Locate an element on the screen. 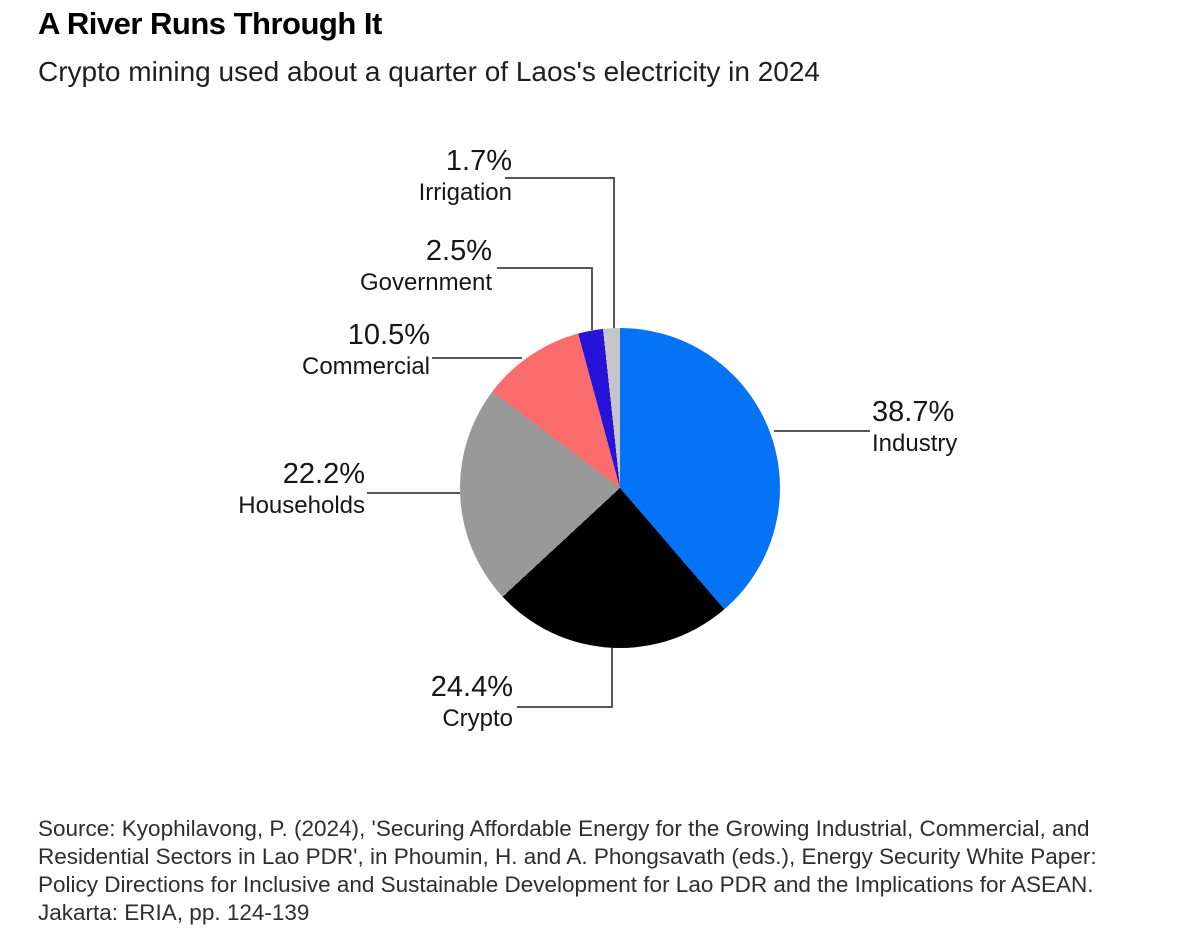 The width and height of the screenshot is (1200, 940). leader-line-households is located at coordinates (413, 493).